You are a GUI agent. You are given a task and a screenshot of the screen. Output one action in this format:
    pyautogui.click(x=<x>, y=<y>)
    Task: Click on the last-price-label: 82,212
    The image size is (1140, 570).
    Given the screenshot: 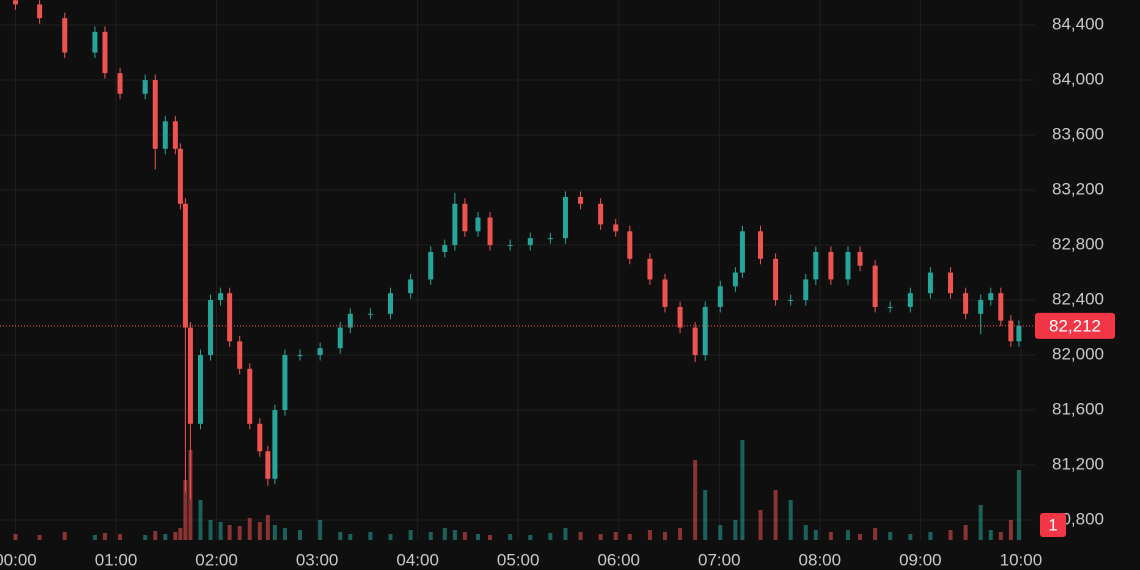 What is the action you would take?
    pyautogui.click(x=1075, y=325)
    